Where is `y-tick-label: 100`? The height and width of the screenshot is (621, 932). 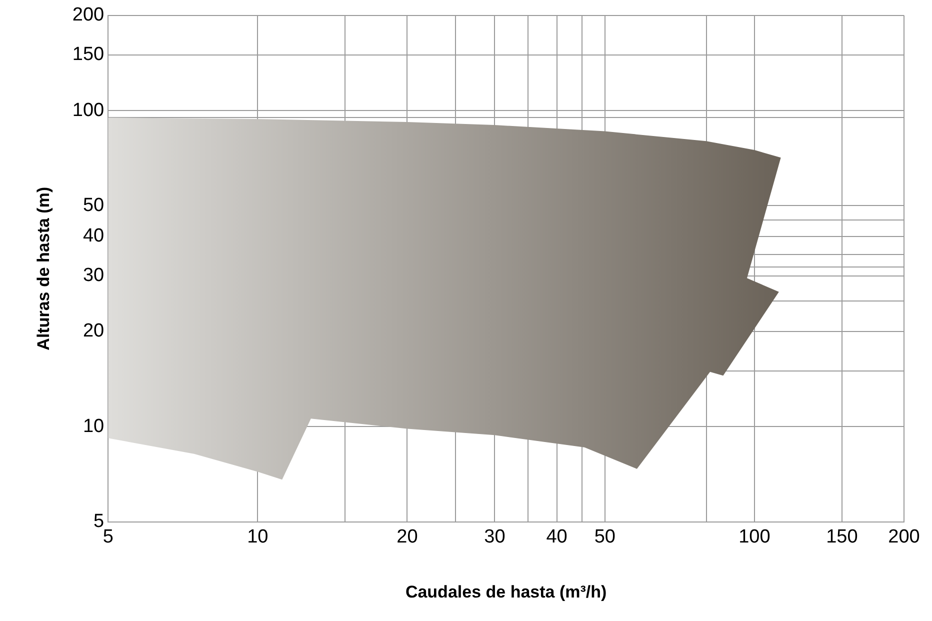 y-tick-label: 100 is located at coordinates (88, 110).